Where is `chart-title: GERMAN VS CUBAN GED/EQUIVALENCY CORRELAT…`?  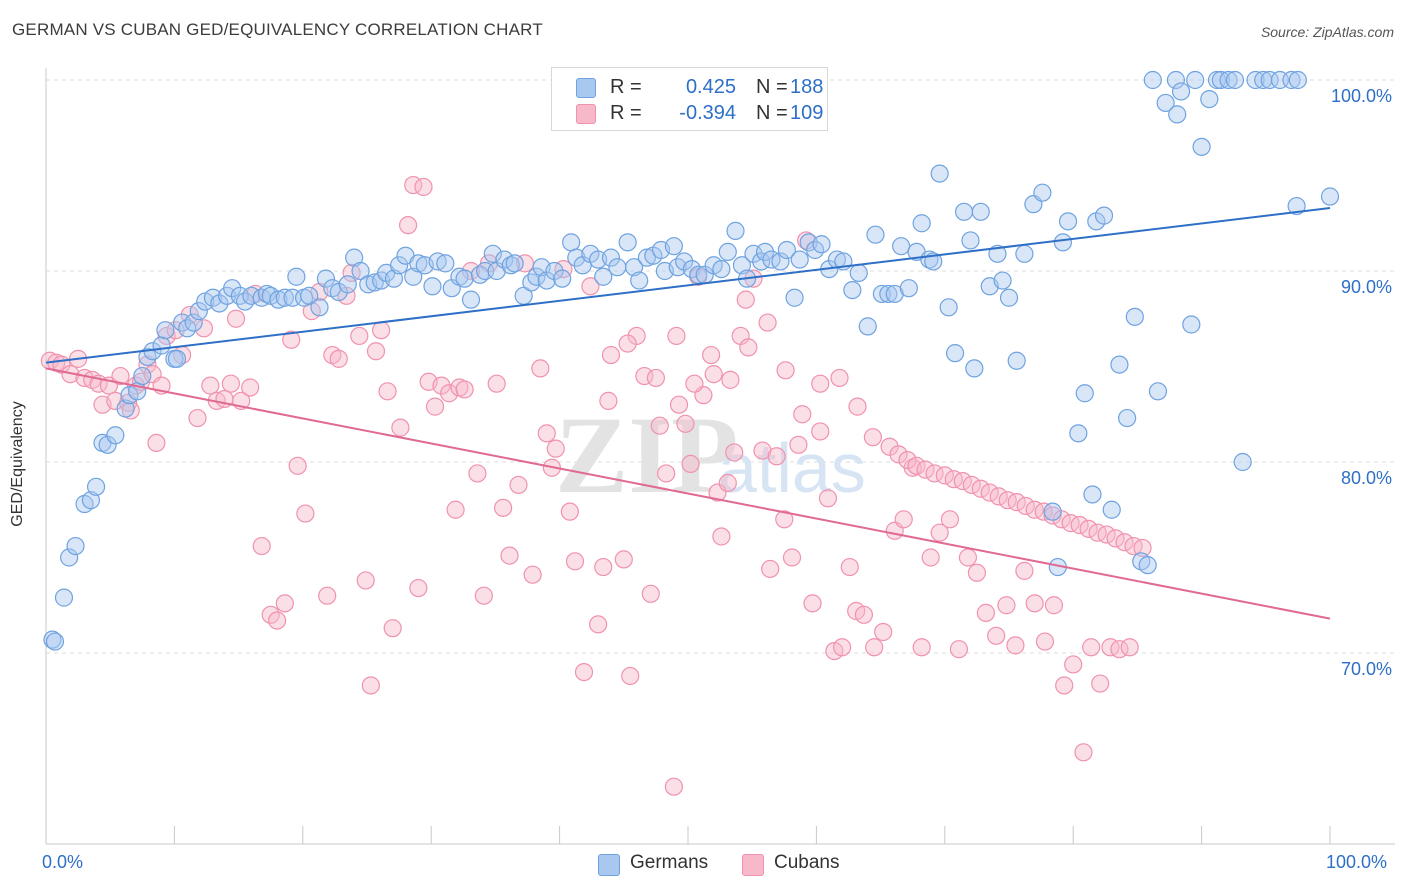
chart-title: GERMAN VS CUBAN GED/EQUIVALENCY CORRELAT… is located at coordinates (277, 29).